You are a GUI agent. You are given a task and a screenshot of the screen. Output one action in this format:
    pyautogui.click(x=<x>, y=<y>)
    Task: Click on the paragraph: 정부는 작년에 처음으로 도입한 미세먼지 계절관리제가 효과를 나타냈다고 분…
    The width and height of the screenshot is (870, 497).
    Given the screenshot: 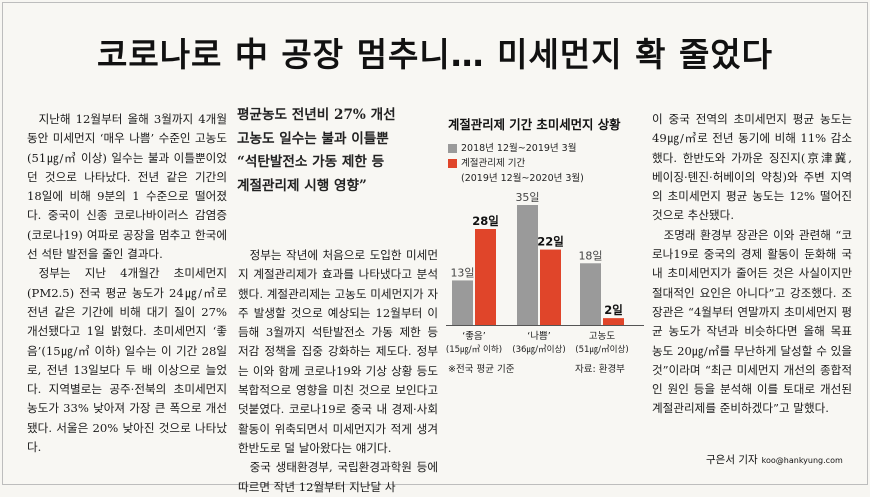 What is the action you would take?
    pyautogui.click(x=338, y=351)
    